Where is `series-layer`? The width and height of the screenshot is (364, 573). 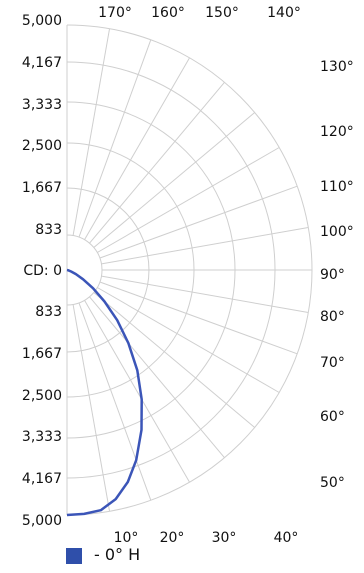 series-layer is located at coordinates (104, 392).